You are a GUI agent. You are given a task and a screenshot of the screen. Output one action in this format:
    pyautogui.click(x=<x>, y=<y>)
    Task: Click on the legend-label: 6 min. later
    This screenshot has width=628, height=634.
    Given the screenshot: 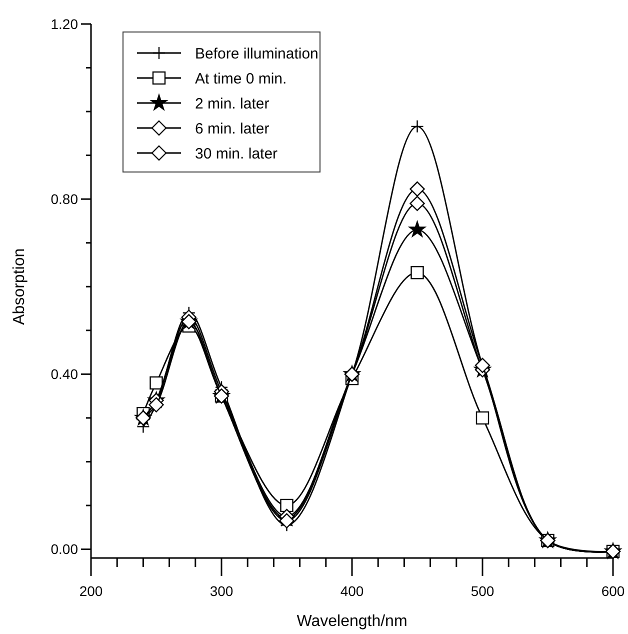 What is the action you would take?
    pyautogui.click(x=232, y=129)
    